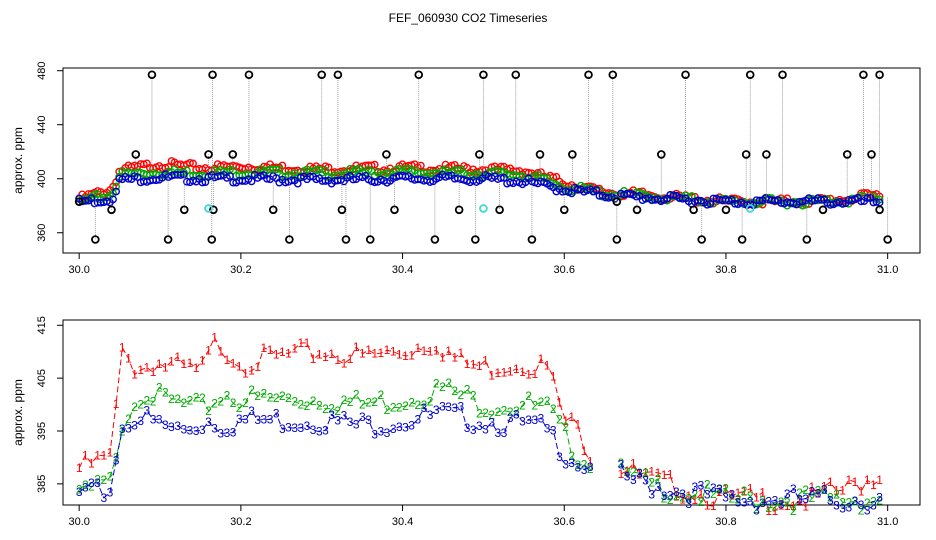 This screenshot has width=936, height=540. Describe the element at coordinates (468, 18) in the screenshot. I see `figure-title: FEF_060930 CO2 Timeseries` at that location.